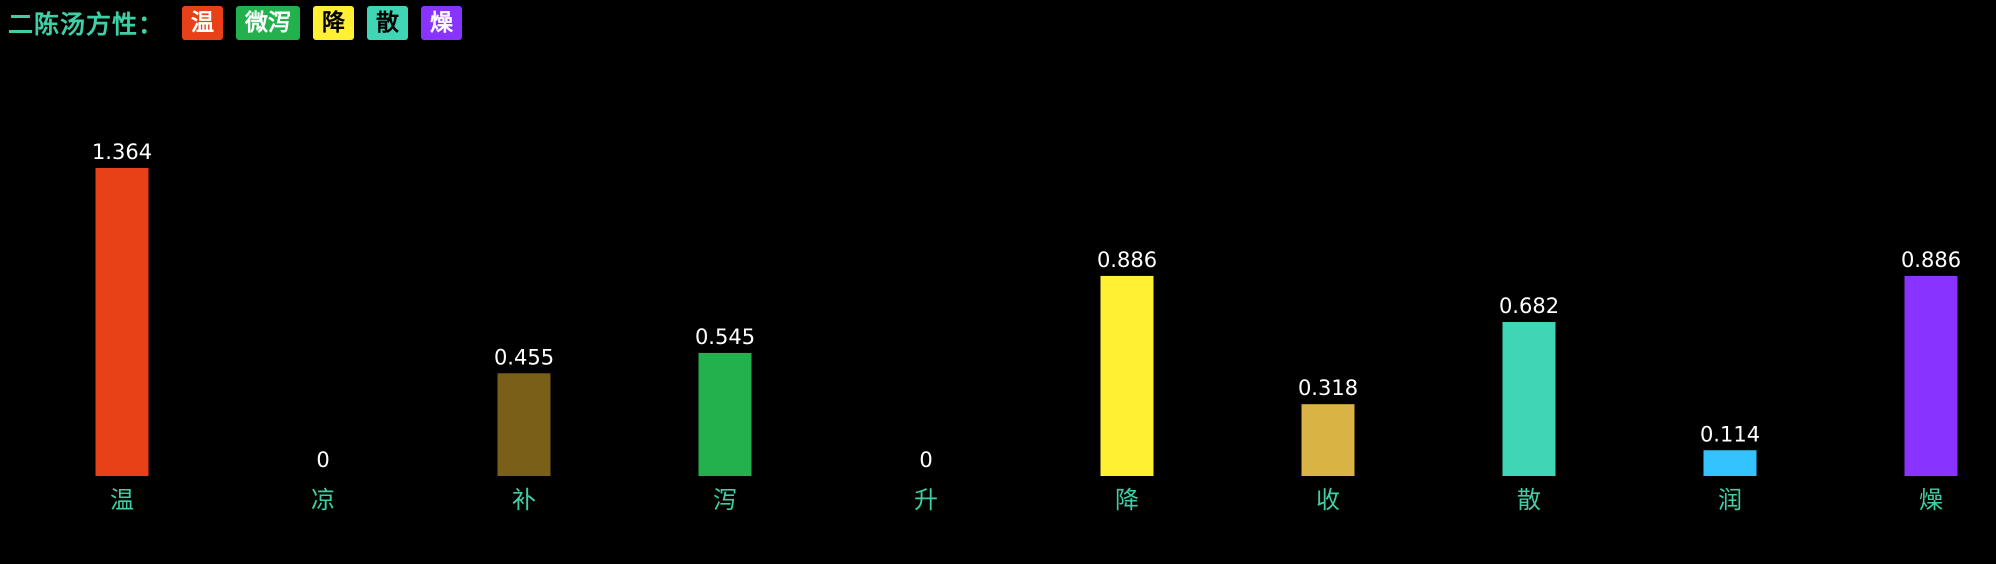 This screenshot has width=1996, height=564. Describe the element at coordinates (1328, 388) in the screenshot. I see `value-label-astringe: 0.318` at that location.